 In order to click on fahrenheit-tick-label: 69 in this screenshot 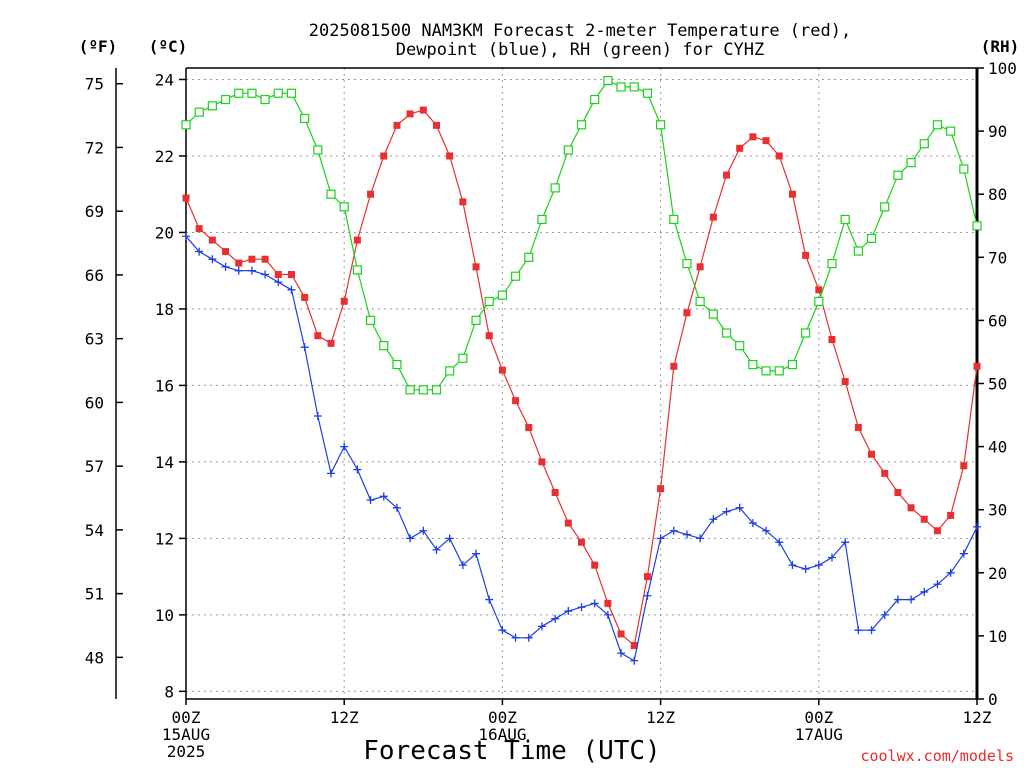, I will do `click(94, 211)`.